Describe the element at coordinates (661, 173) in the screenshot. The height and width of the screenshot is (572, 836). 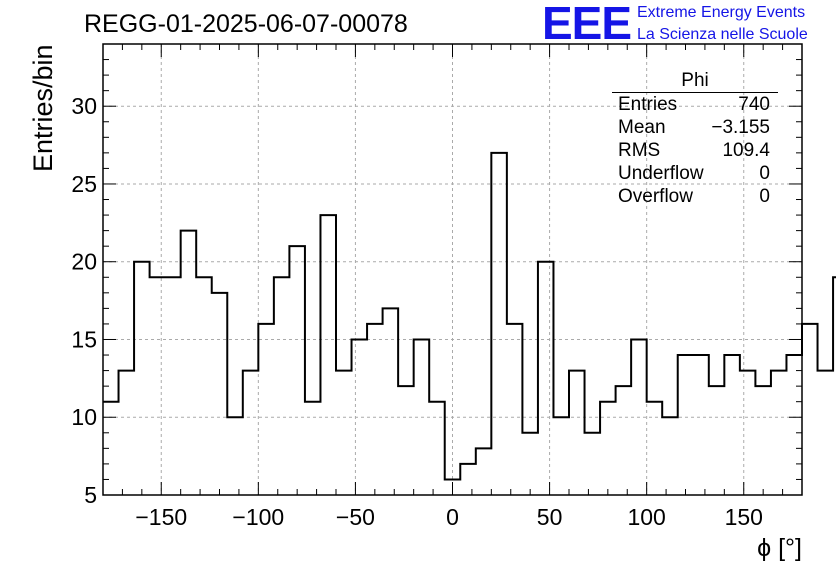
I see `stats-label: Underflow` at that location.